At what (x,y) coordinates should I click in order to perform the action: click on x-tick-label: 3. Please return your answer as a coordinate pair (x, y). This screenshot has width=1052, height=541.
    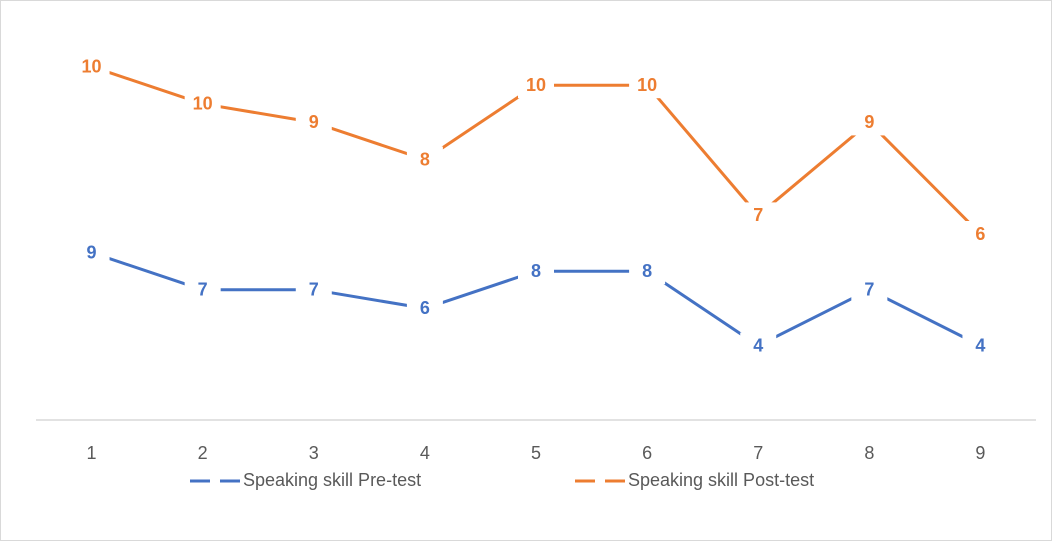
    Looking at the image, I should click on (314, 453).